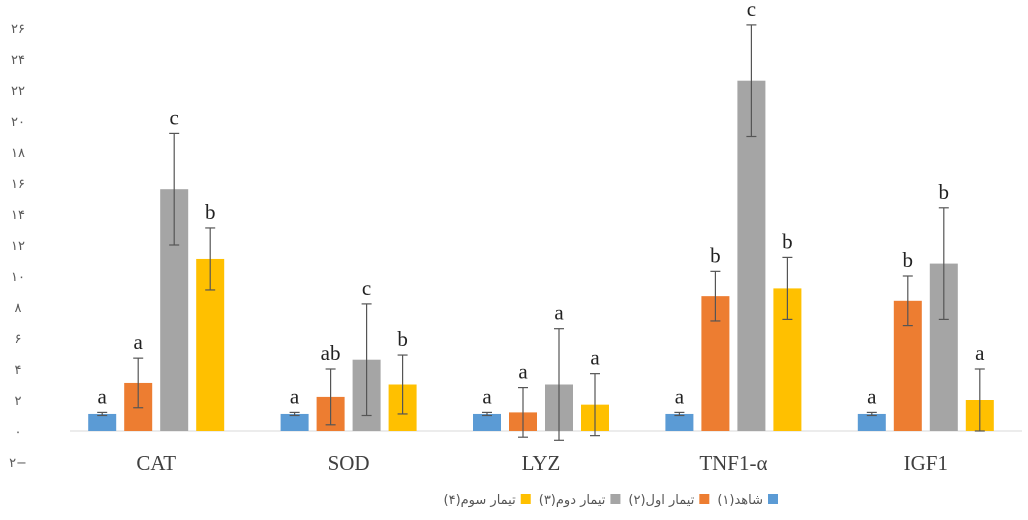 Image resolution: width=1028 pixels, height=520 pixels. What do you see at coordinates (18, 277) in the screenshot?
I see `y-tick-label: ۱۰` at bounding box center [18, 277].